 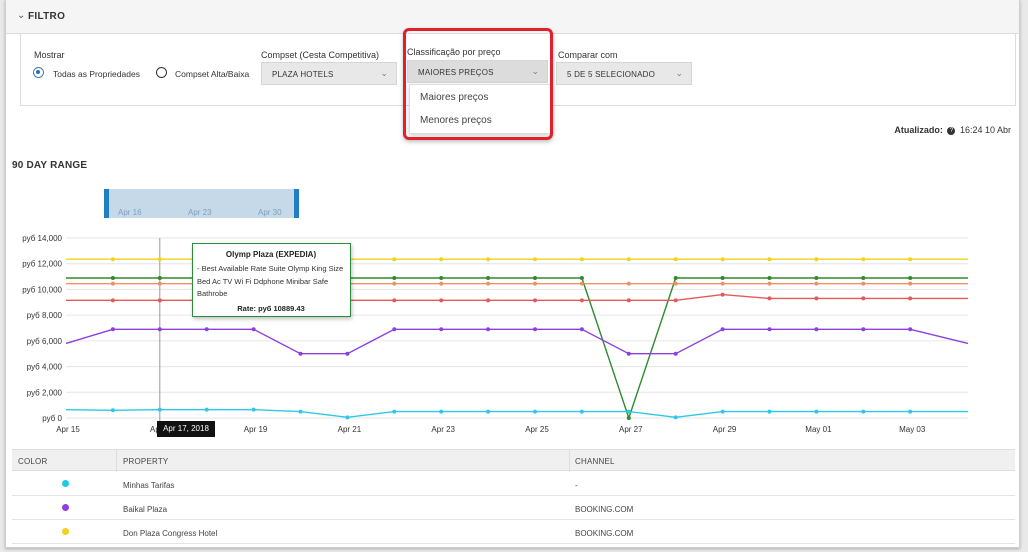 What do you see at coordinates (146, 461) in the screenshot?
I see `header-property: PROPERTY` at bounding box center [146, 461].